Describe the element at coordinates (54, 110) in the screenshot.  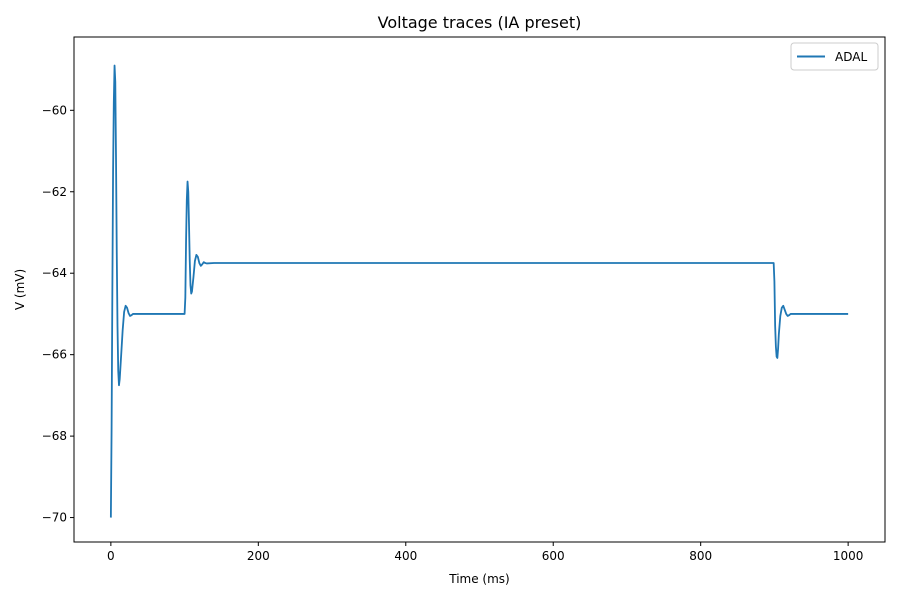
I see `y-tick-label: −60` at that location.